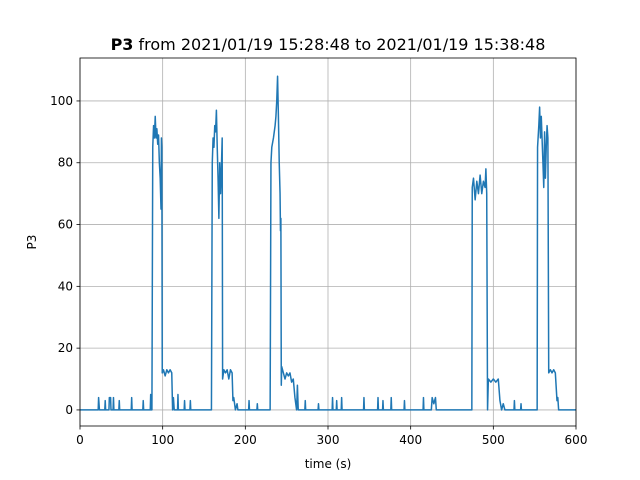  I want to click on y-axis-label: P3, so click(32, 242).